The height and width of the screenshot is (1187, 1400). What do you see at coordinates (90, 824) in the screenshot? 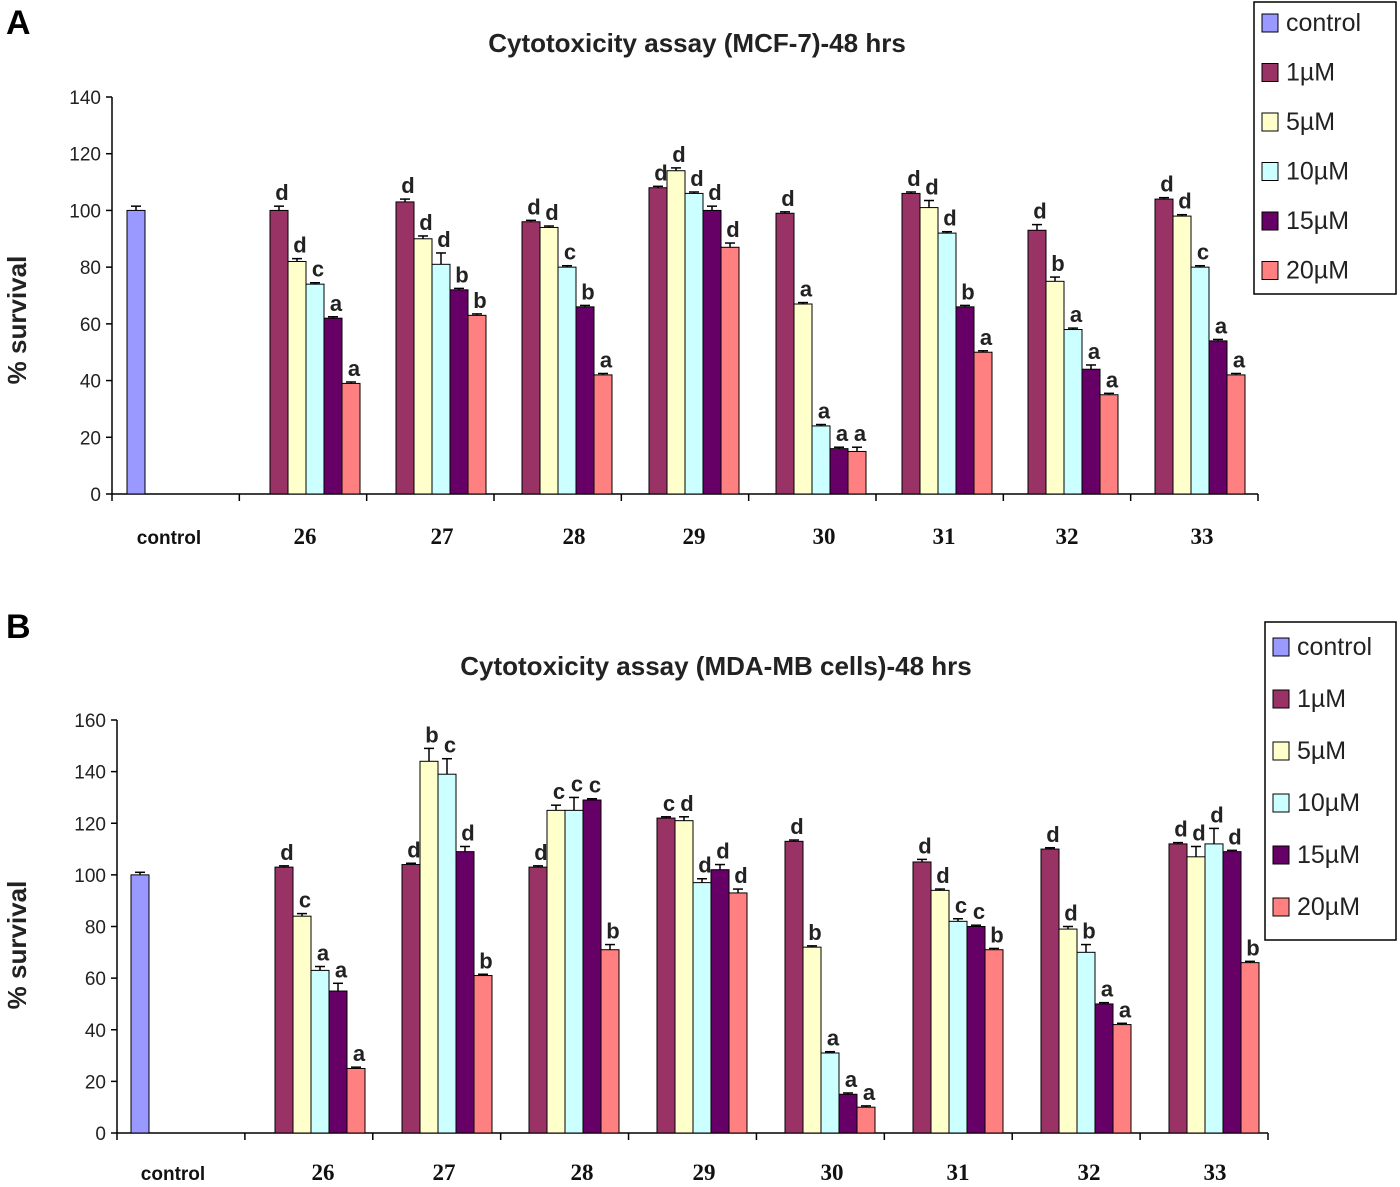
I see `y-tick-label: 120` at bounding box center [90, 824].